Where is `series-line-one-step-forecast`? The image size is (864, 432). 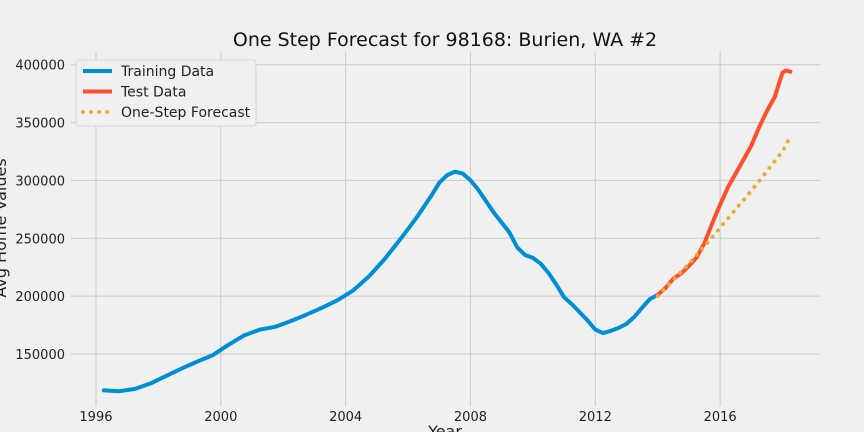 series-line-one-step-forecast is located at coordinates (724, 216).